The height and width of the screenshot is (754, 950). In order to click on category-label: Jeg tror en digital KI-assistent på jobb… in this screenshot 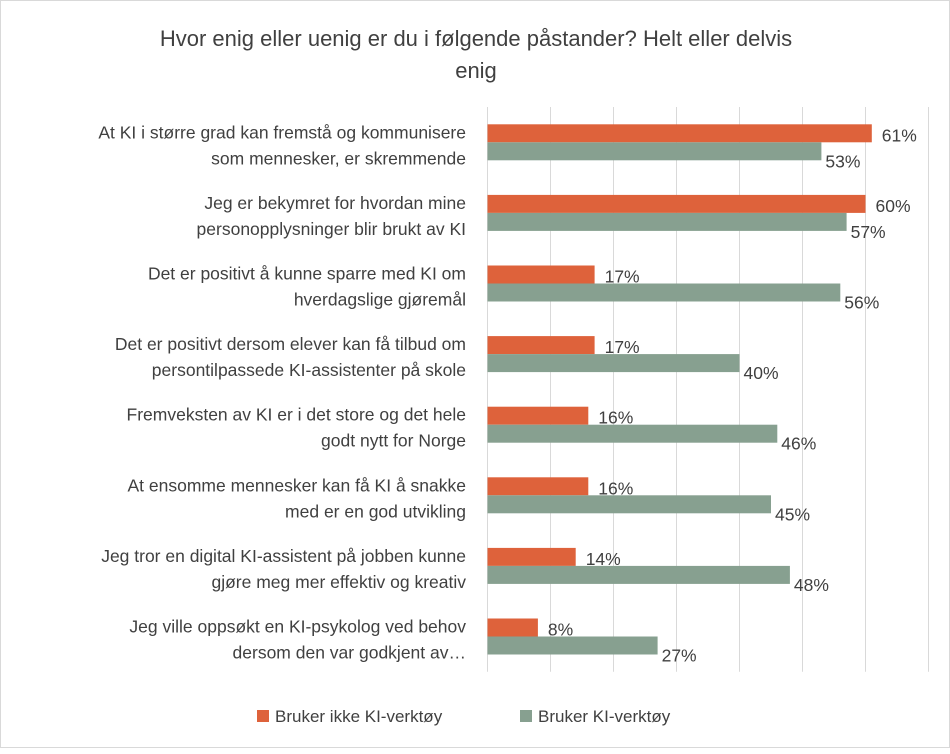, I will do `click(283, 556)`.